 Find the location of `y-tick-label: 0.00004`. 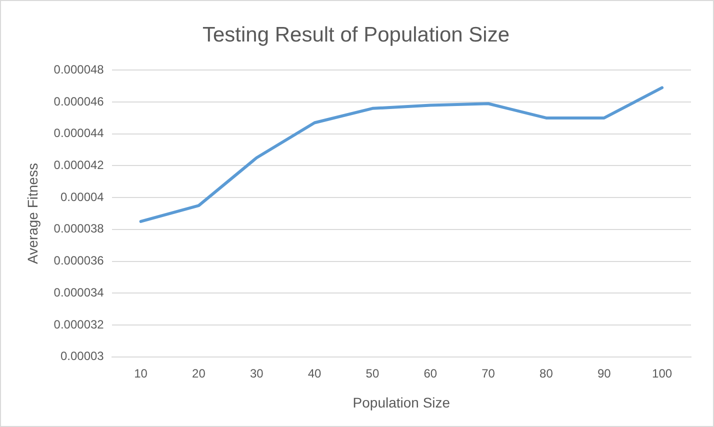

y-tick-label: 0.00004 is located at coordinates (82, 197).